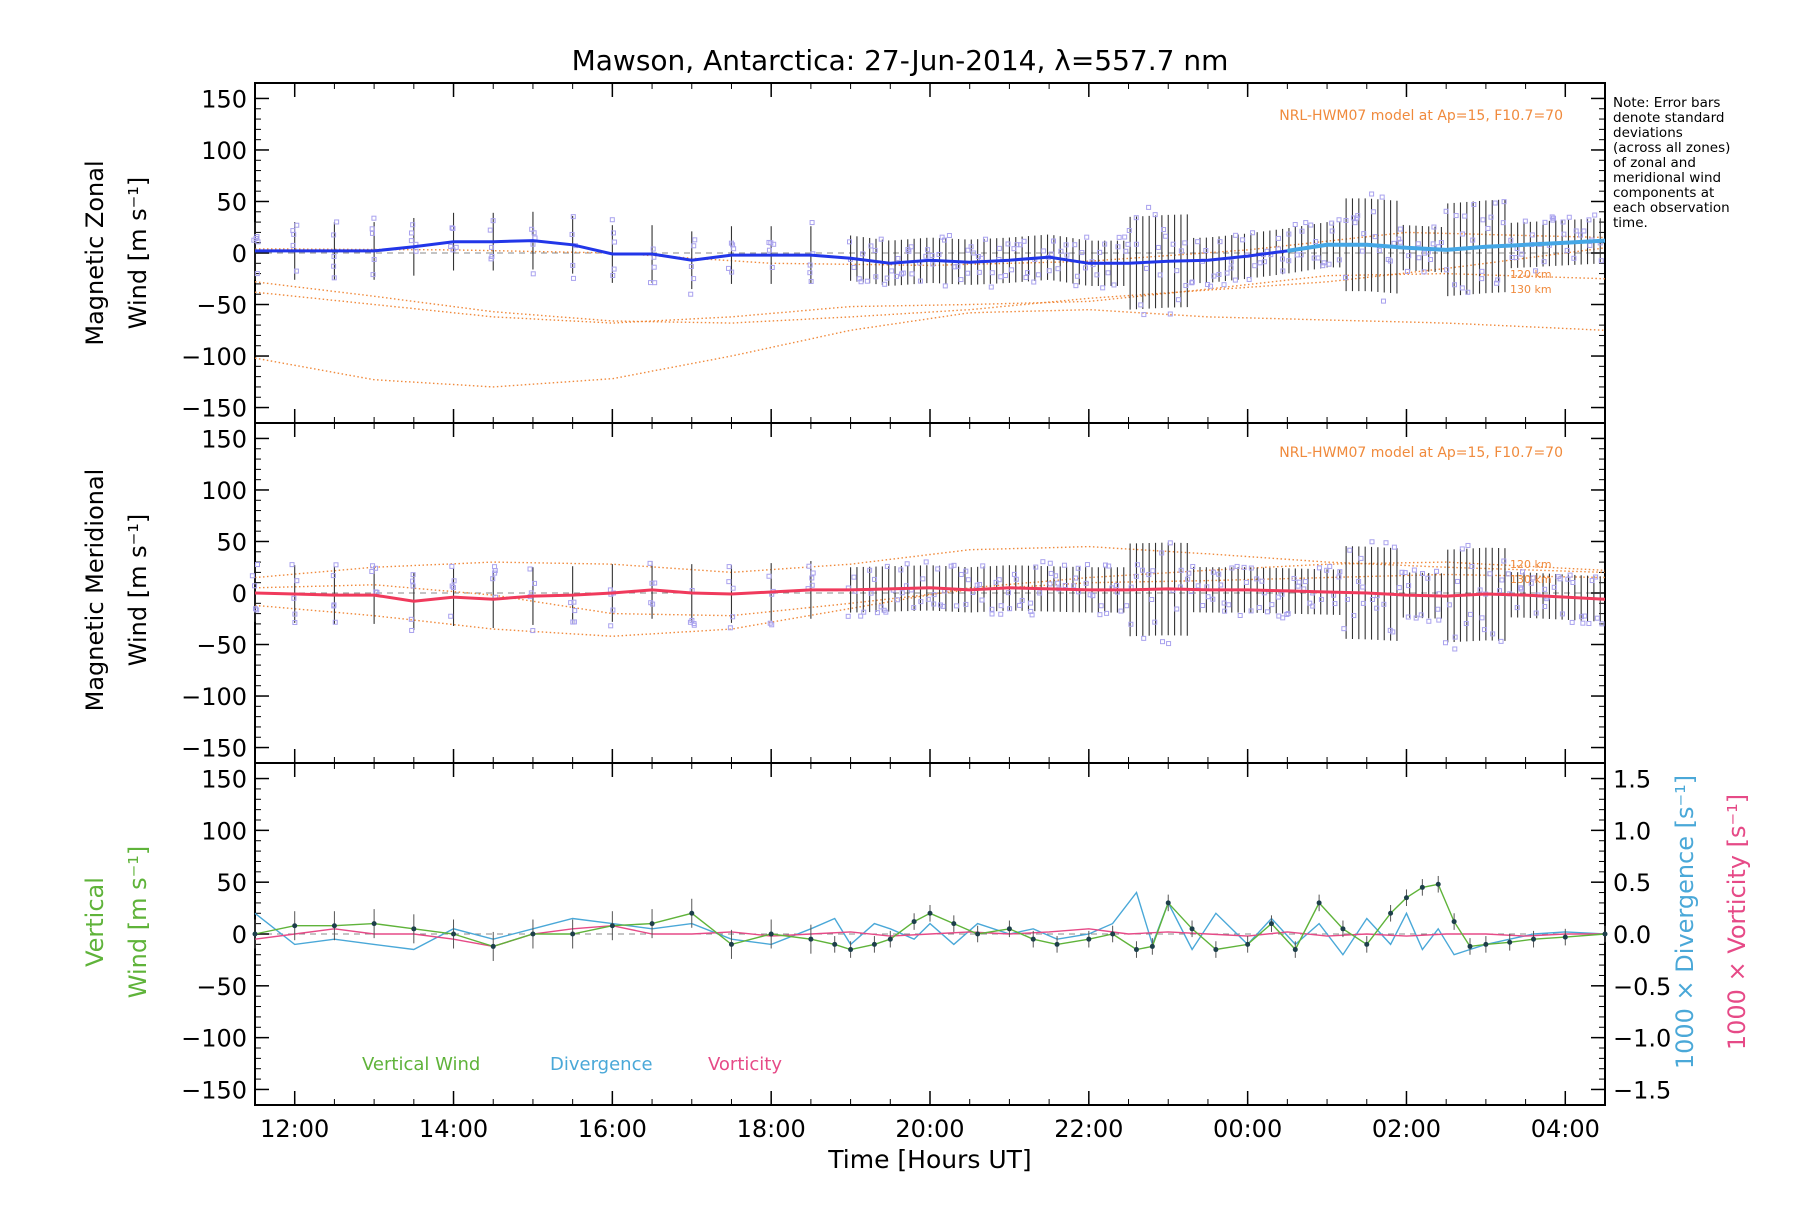  What do you see at coordinates (1685, 922) in the screenshot?
I see `y2-label-divergence: 1000 × Divergence [s⁻¹]` at bounding box center [1685, 922].